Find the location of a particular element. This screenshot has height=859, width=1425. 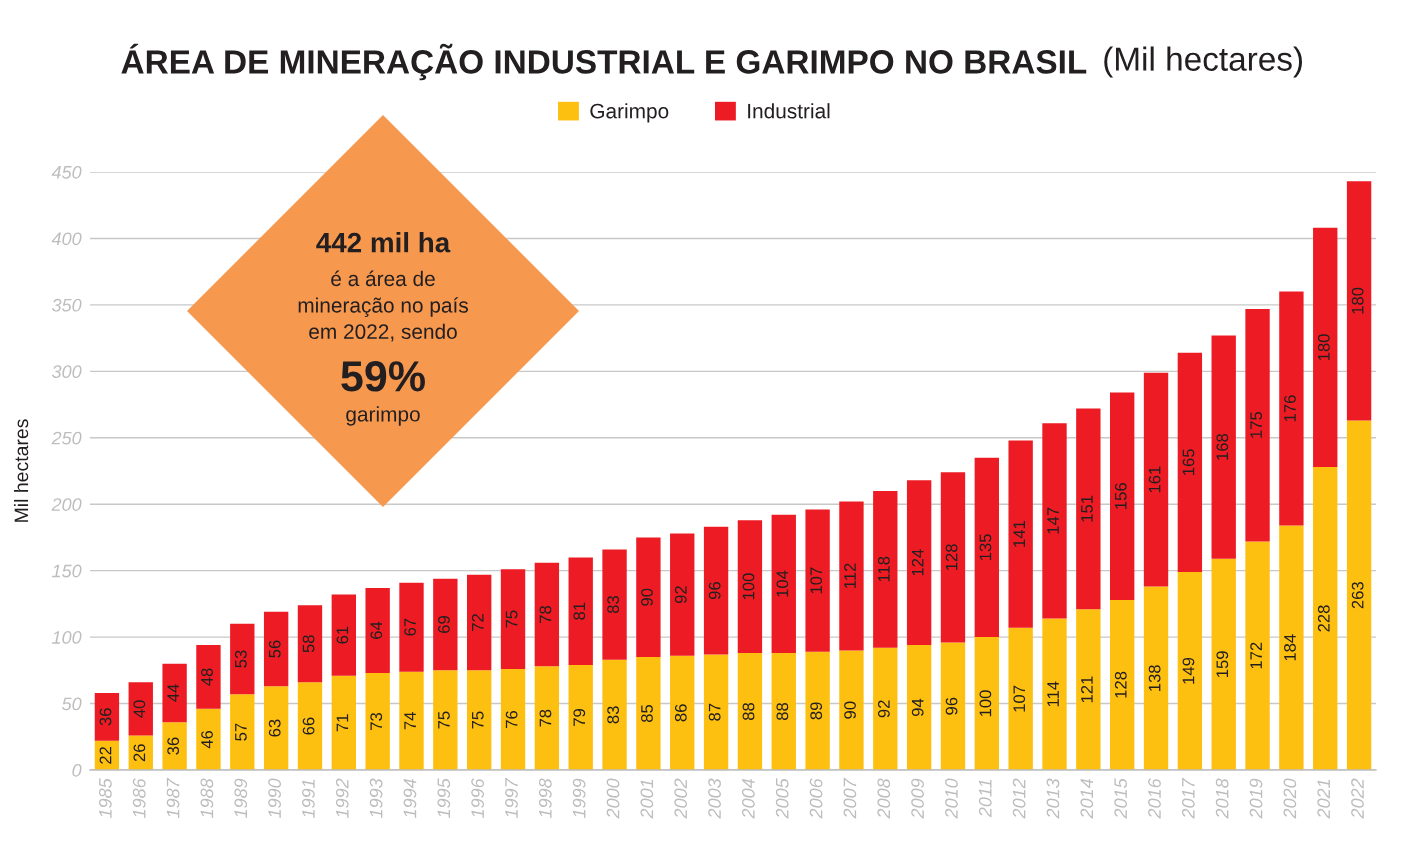

data-label: 81 is located at coordinates (579, 611).